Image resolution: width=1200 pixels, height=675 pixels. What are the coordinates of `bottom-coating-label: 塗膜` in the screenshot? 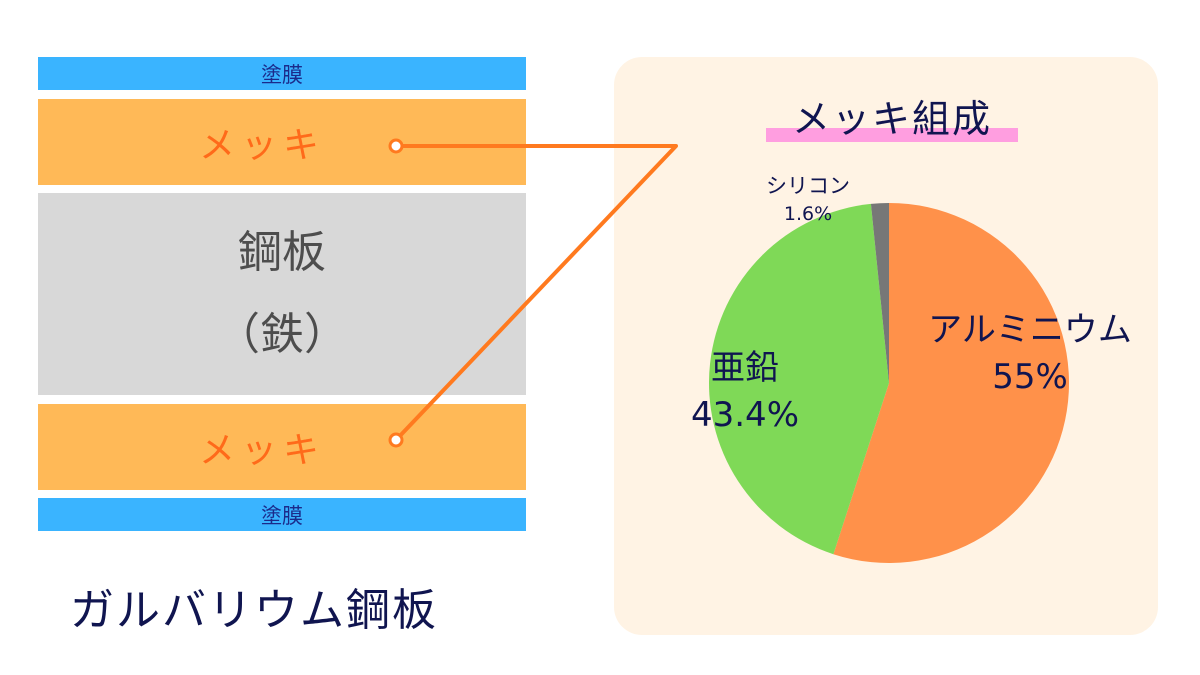 It's located at (282, 515).